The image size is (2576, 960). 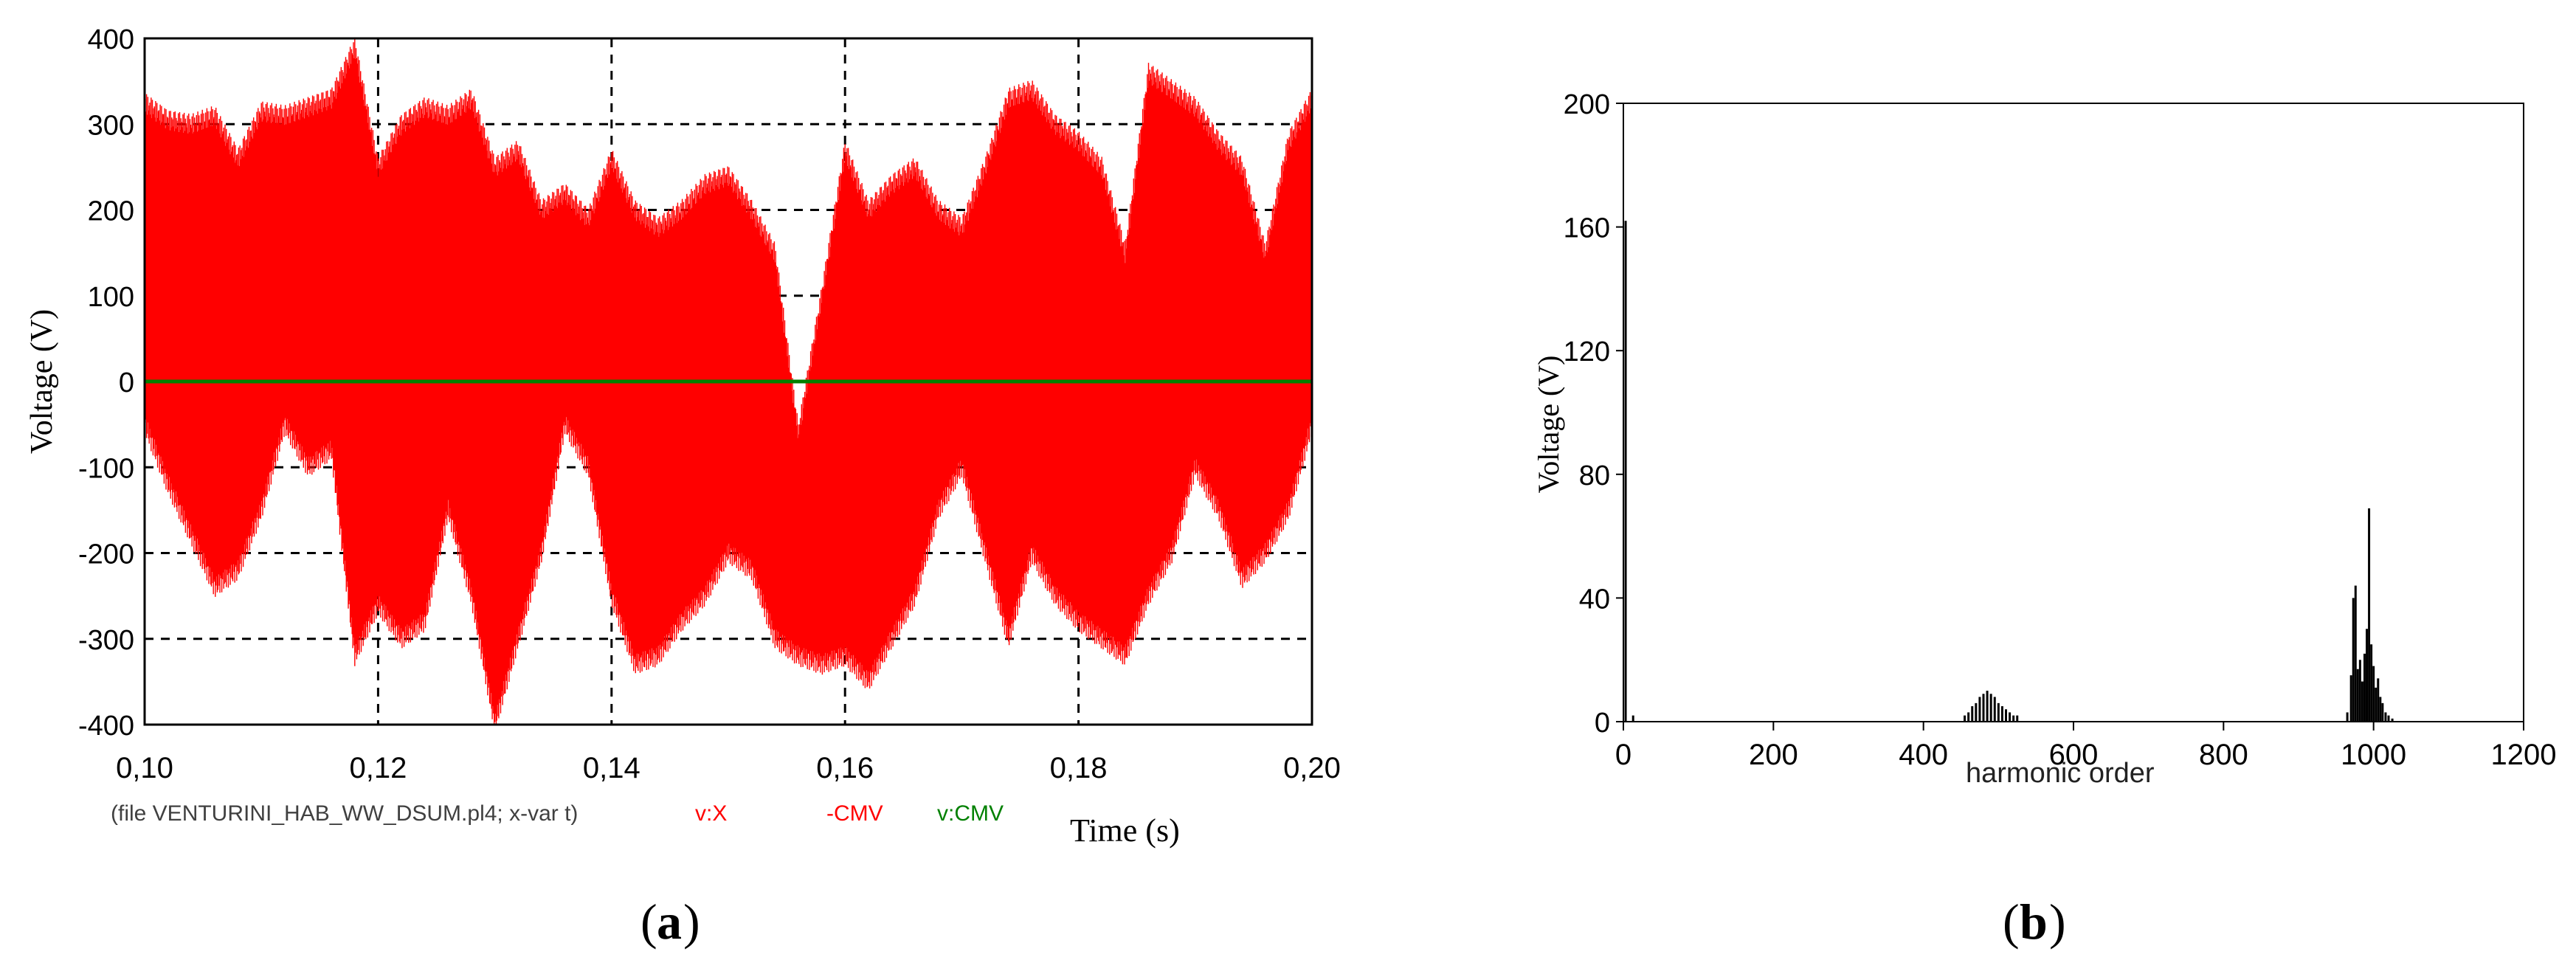 I want to click on chart-a-y-tick: 200, so click(x=111, y=211).